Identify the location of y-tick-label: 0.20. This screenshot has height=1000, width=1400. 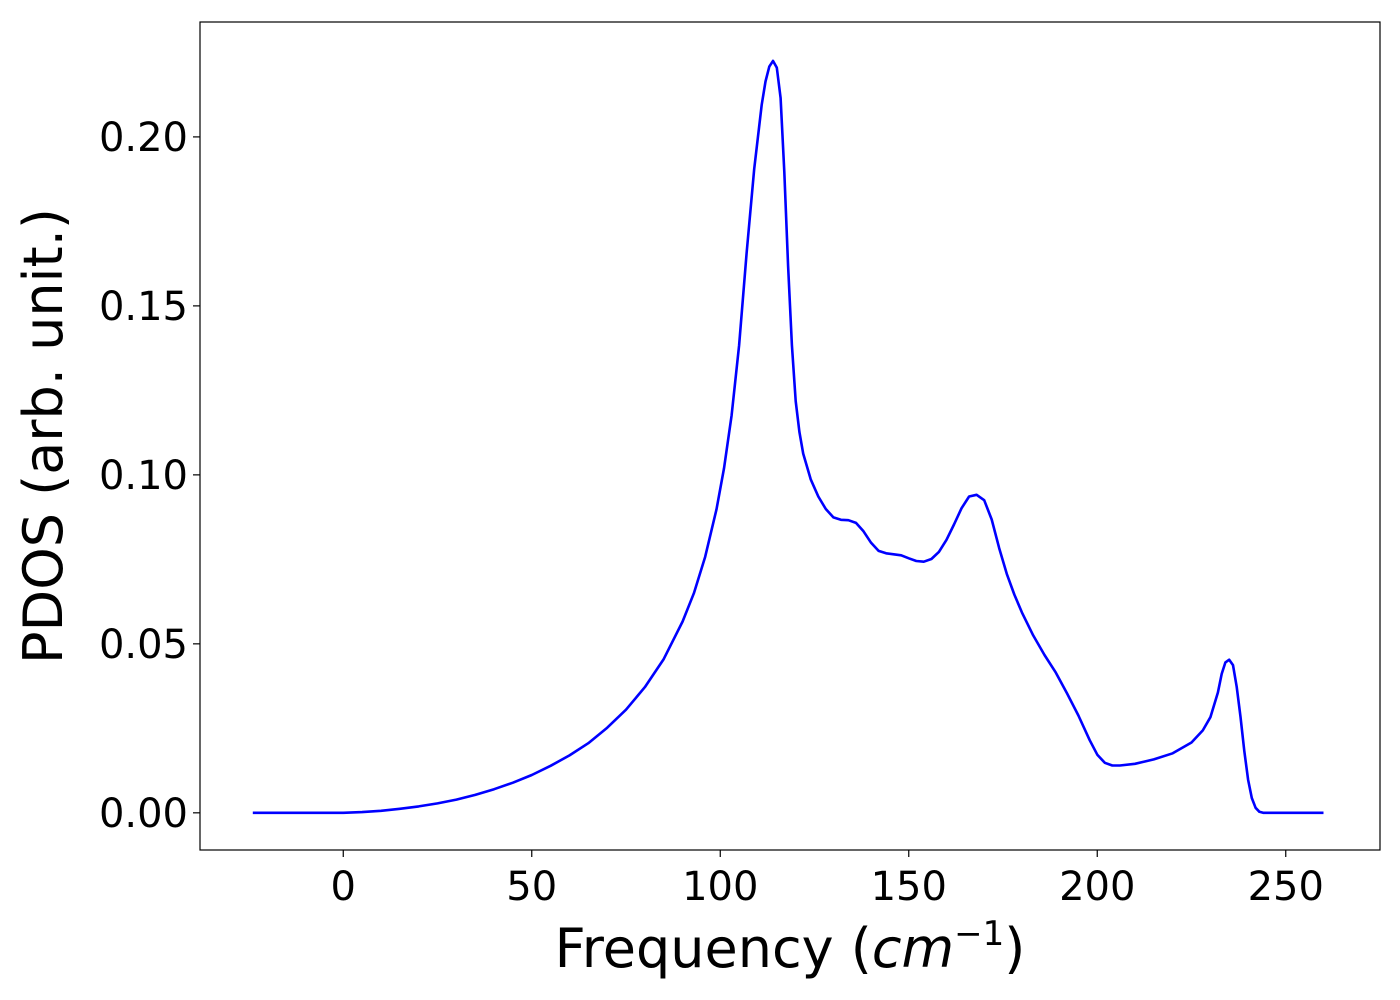
(143, 138).